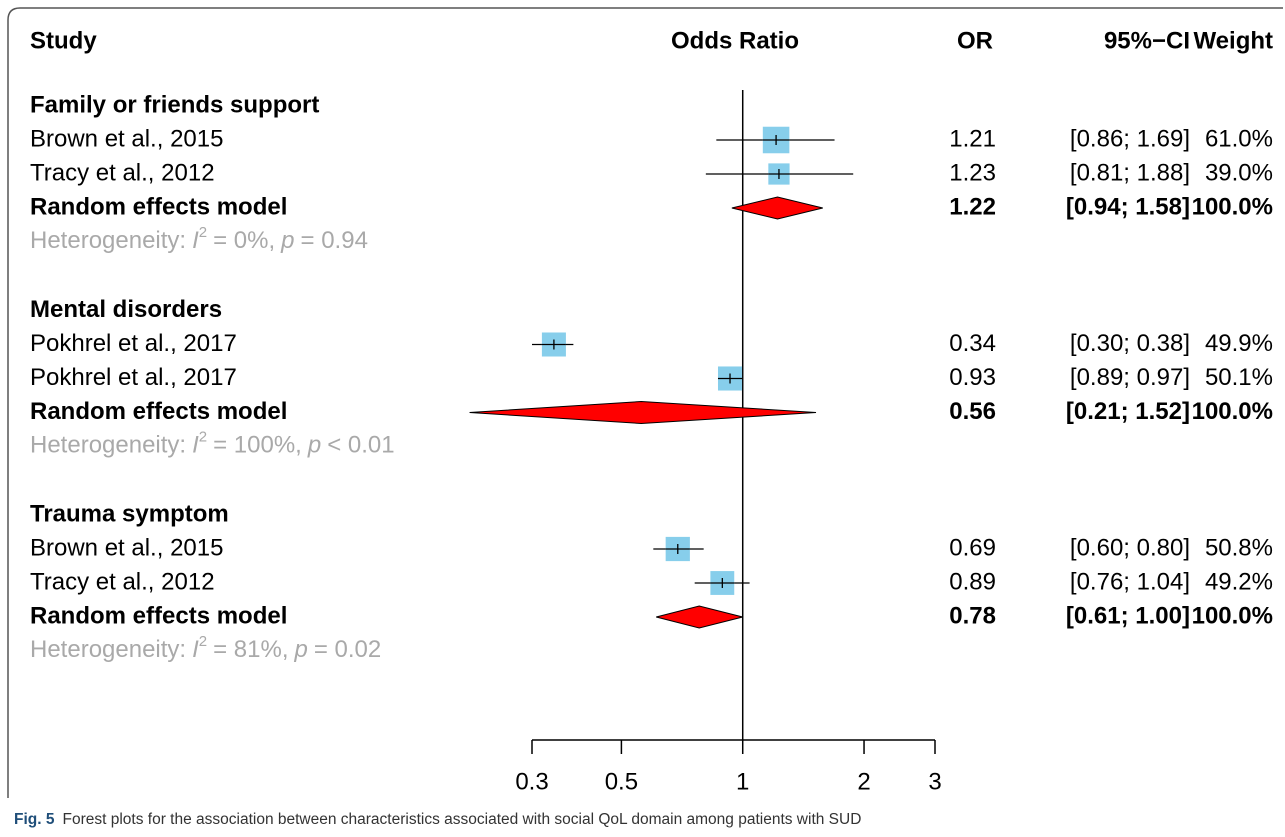  I want to click on ci-value: [0.60; 0.80], so click(1130, 547).